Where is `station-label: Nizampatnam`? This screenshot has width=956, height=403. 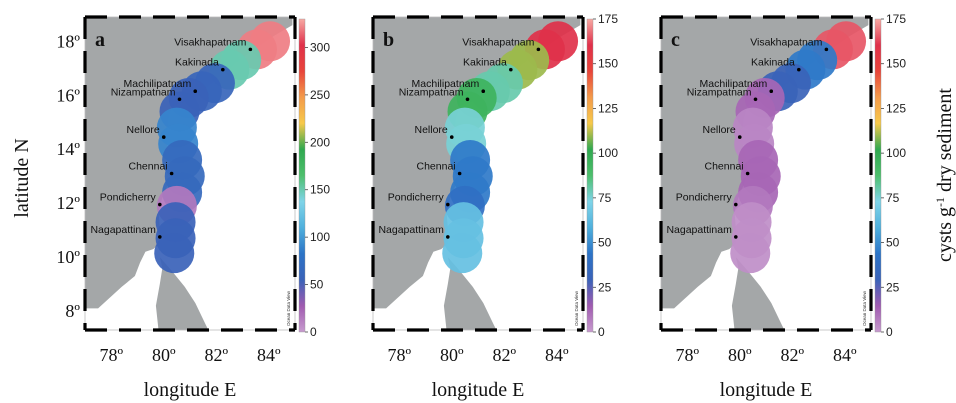
station-label: Nizampatnam is located at coordinates (143, 92).